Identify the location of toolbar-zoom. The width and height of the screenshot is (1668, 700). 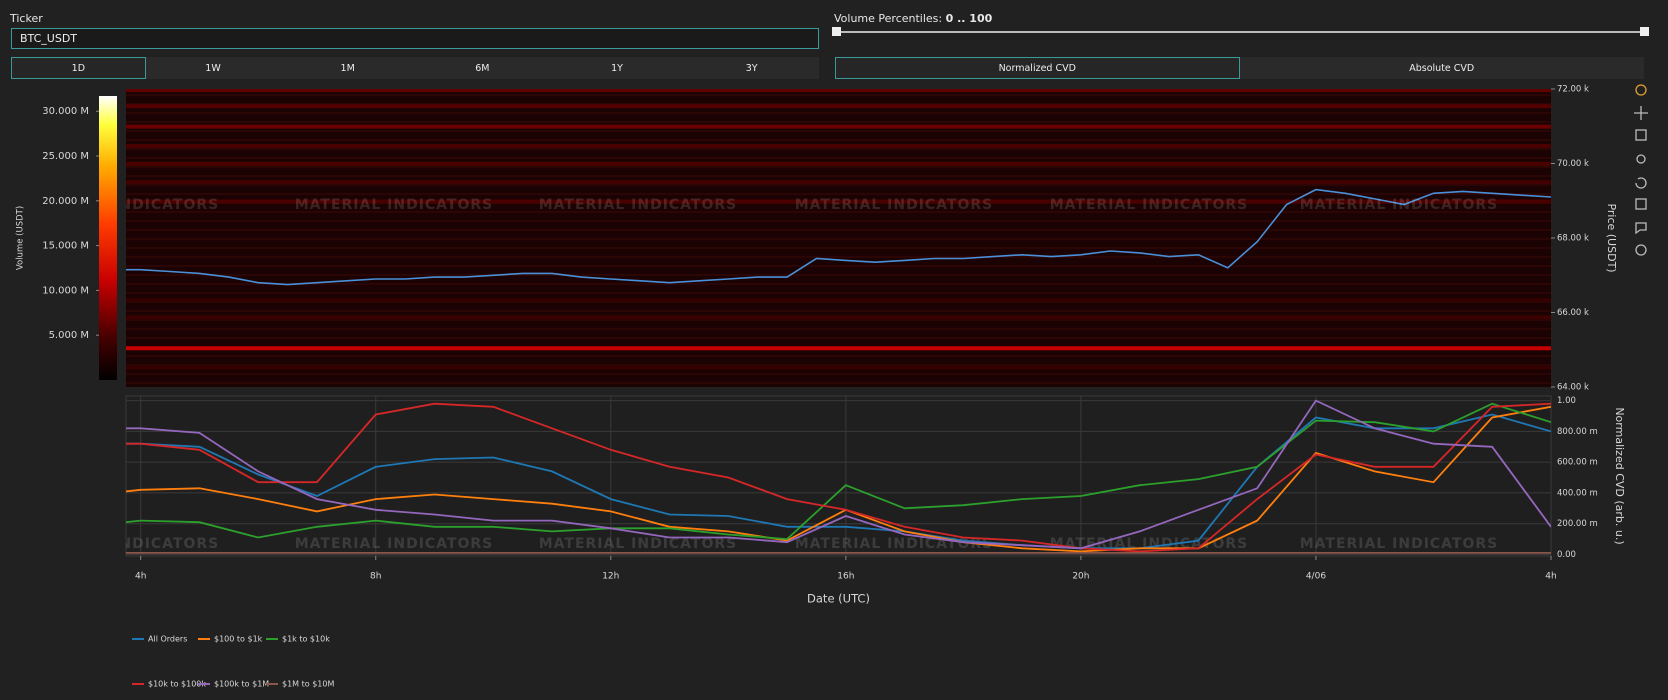
(1641, 135).